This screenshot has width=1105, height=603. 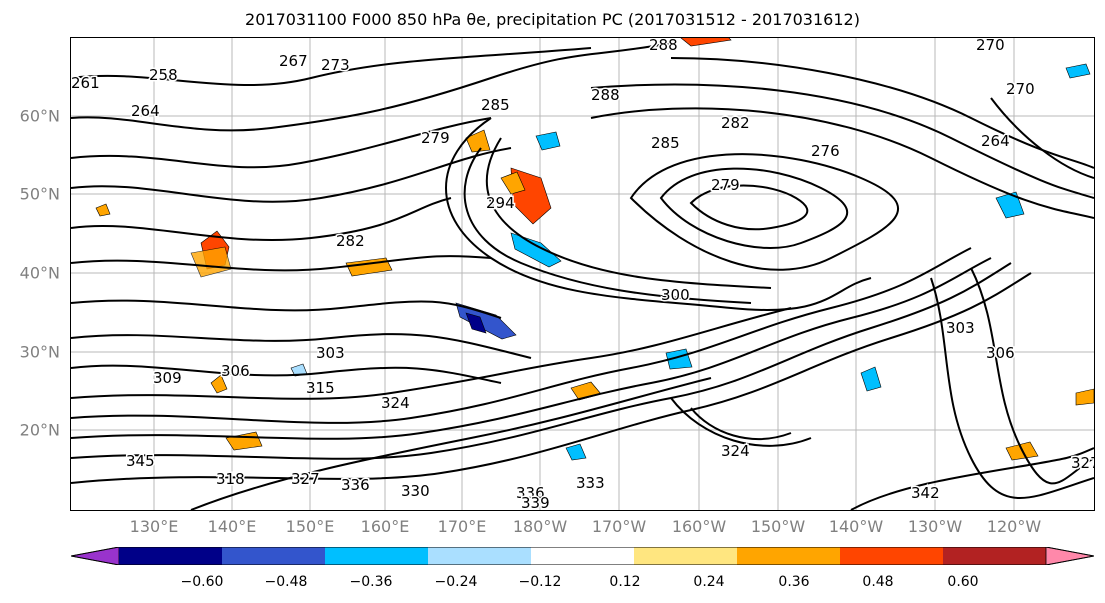 What do you see at coordinates (230, 479) in the screenshot?
I see `contour-label: 318` at bounding box center [230, 479].